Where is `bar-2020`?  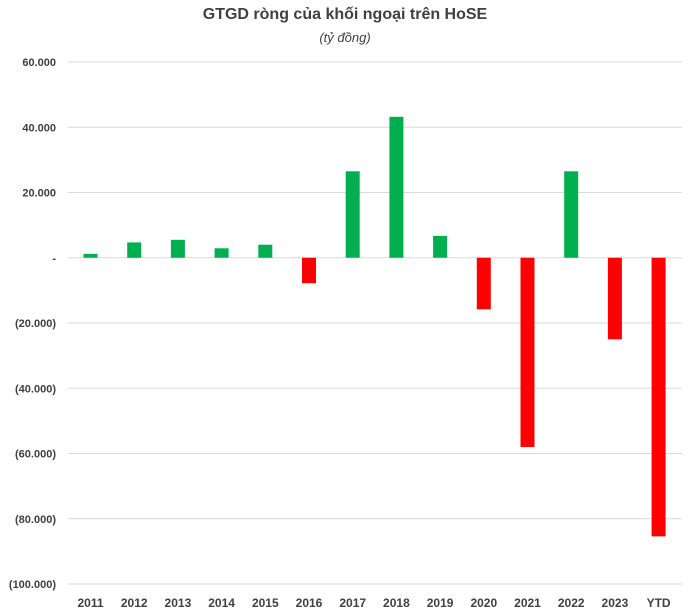
bar-2020 is located at coordinates (483, 283).